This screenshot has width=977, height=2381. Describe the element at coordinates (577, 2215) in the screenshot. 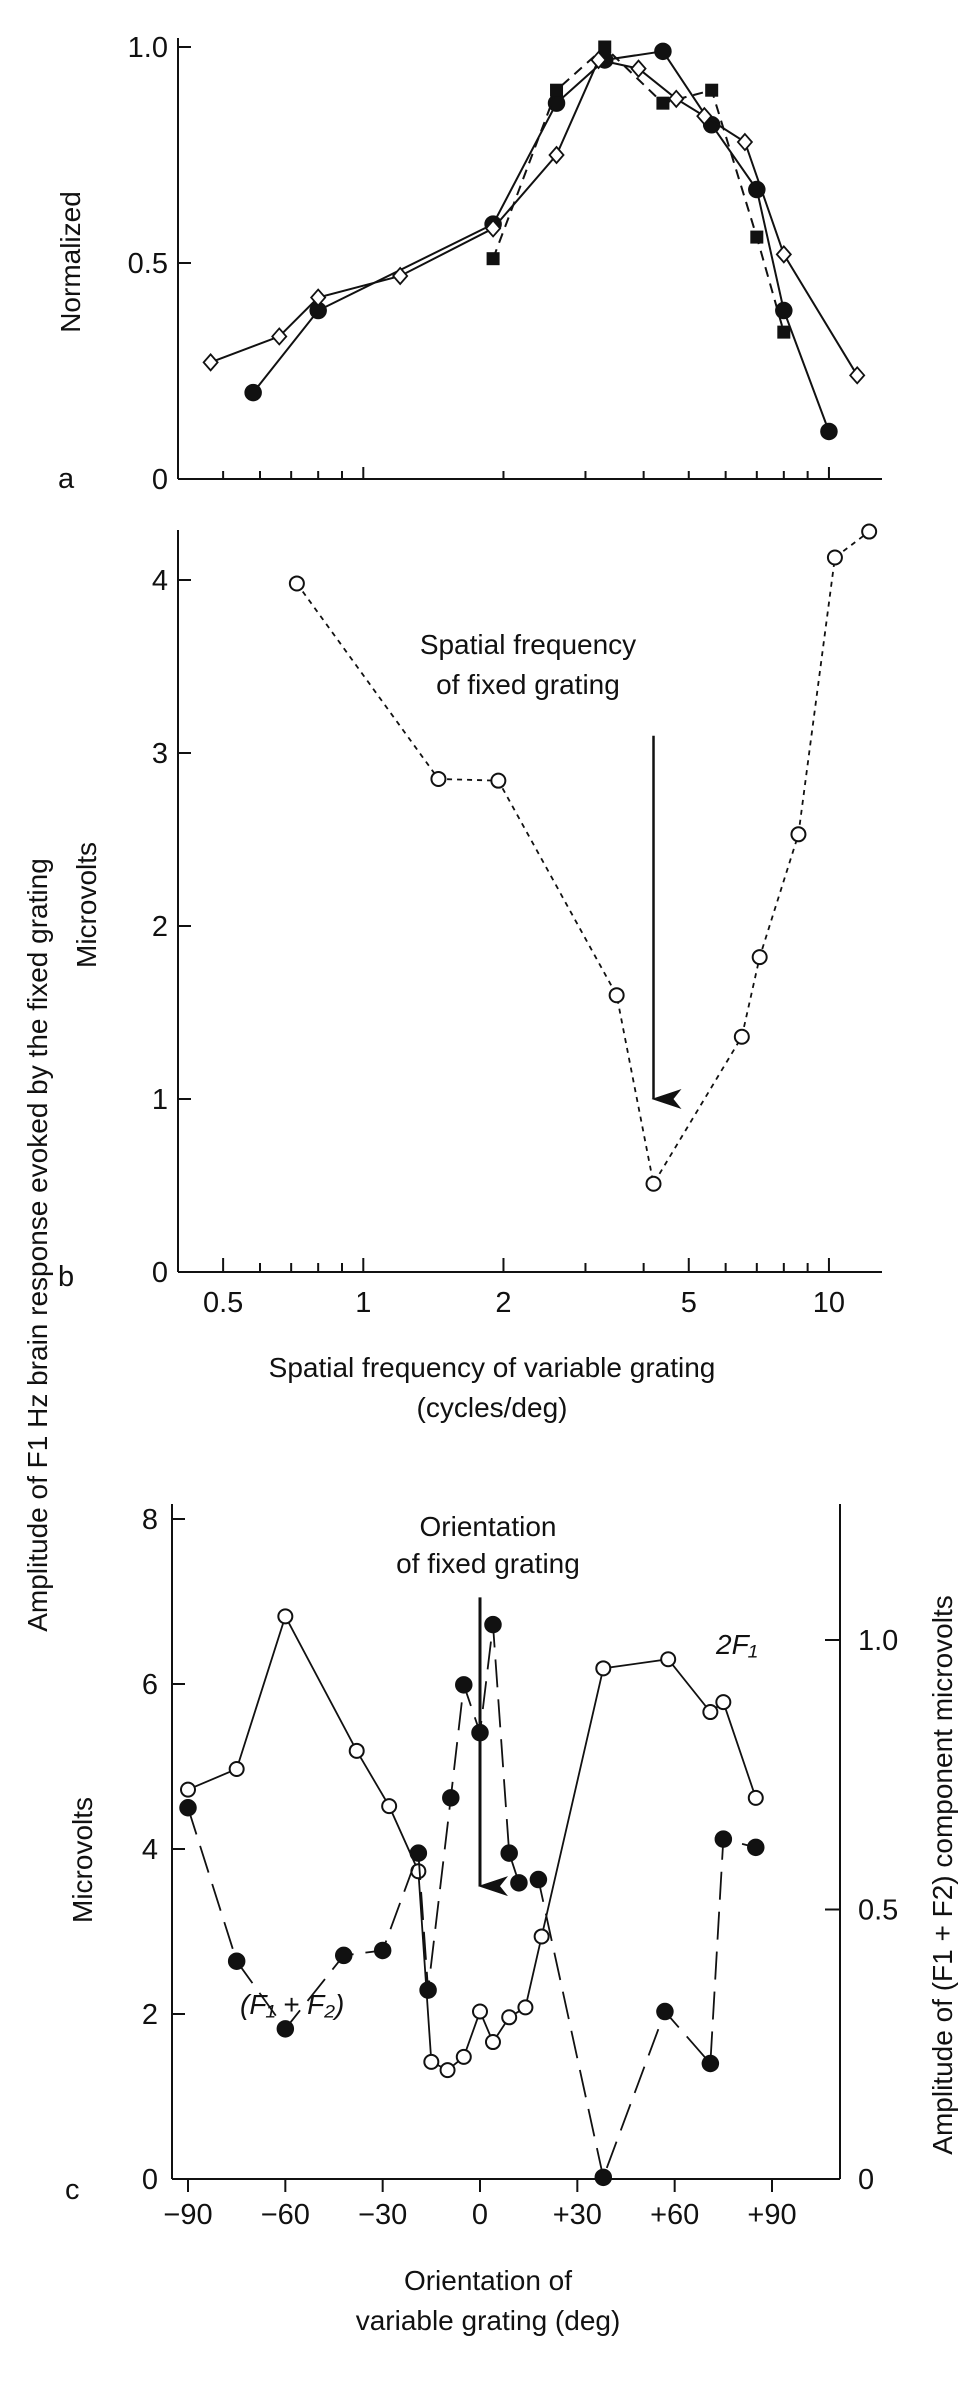

I see `panel-c-x-tick-label-4: +30` at that location.